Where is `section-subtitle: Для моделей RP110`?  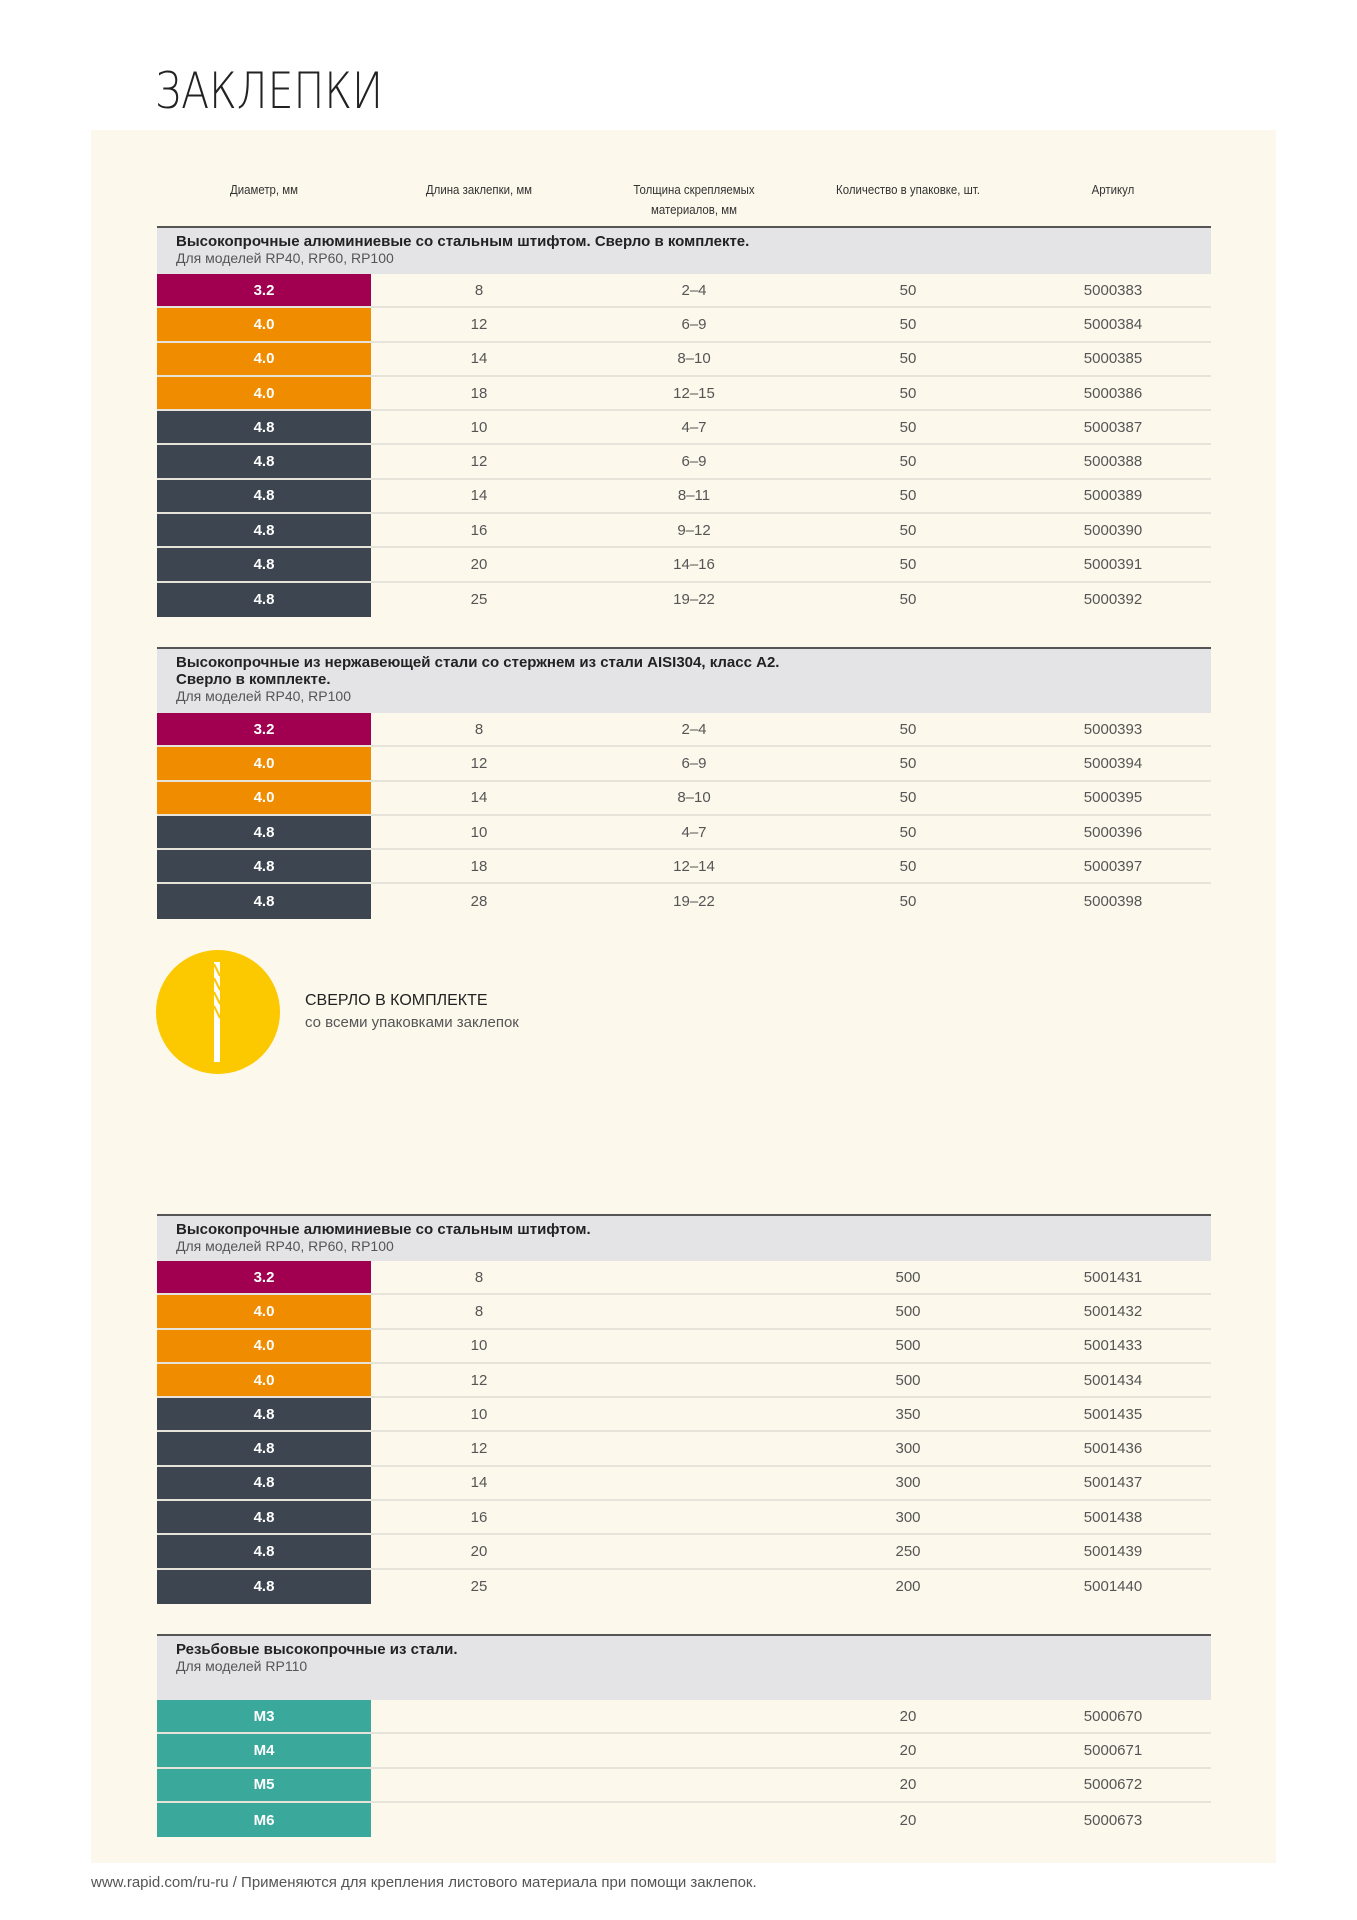
section-subtitle: Для моделей RP110 is located at coordinates (242, 1666).